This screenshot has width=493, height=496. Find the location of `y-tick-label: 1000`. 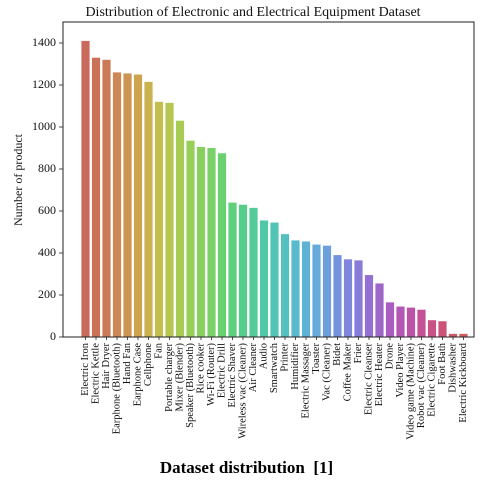

y-tick-label: 1000 is located at coordinates (44, 126).